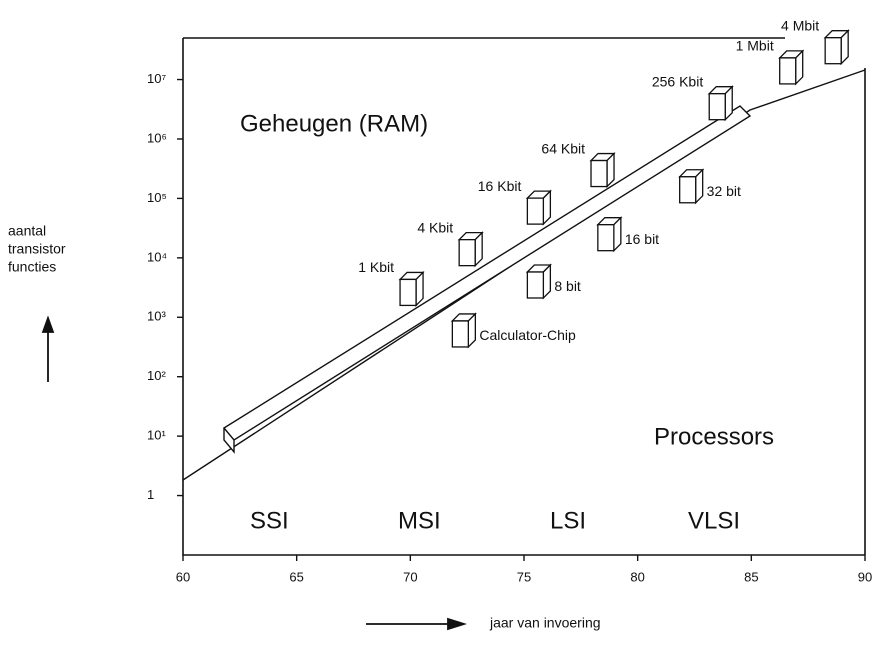  What do you see at coordinates (435, 227) in the screenshot?
I see `point-label: 4 Kbit` at bounding box center [435, 227].